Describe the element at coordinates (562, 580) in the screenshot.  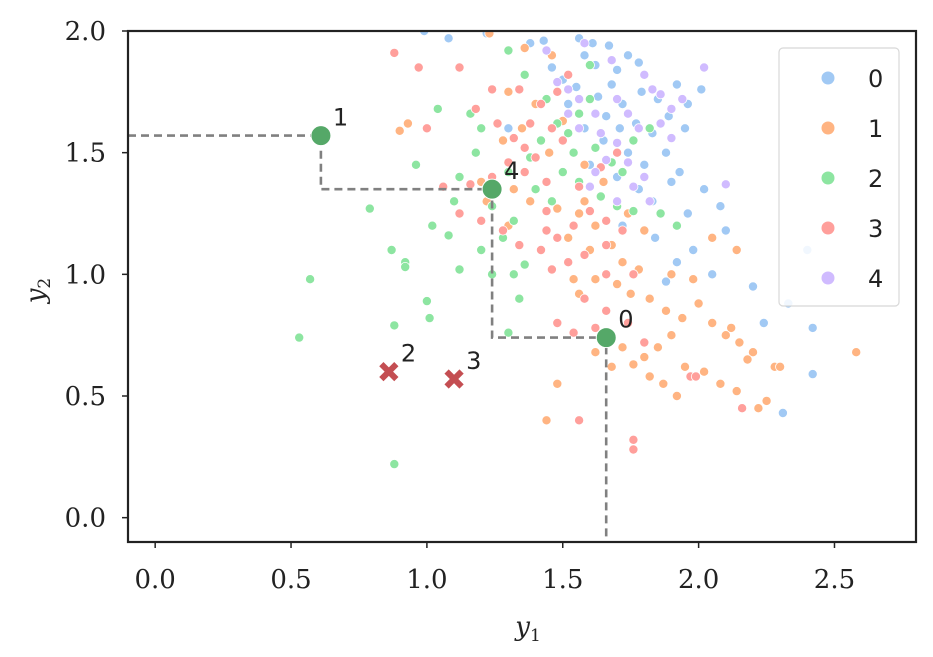
I see `x-tick-label: 1.5` at that location.